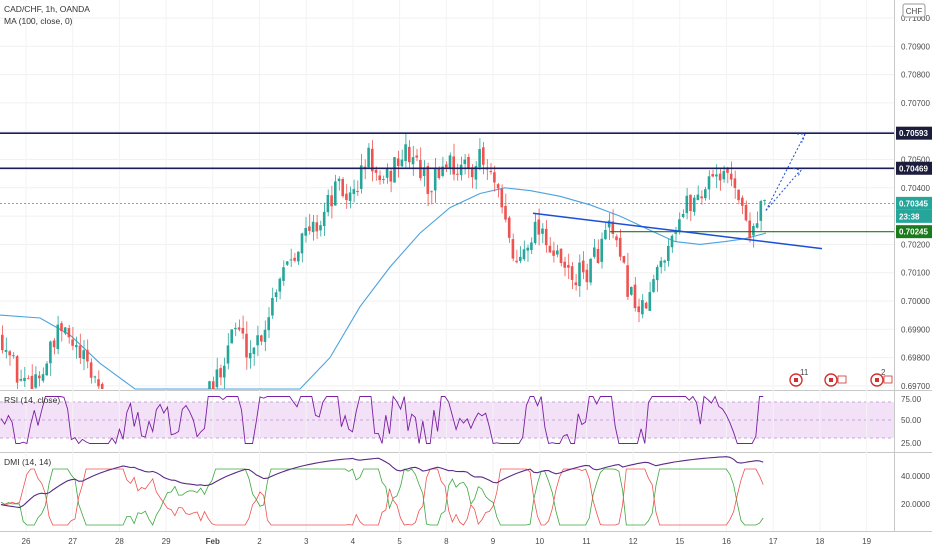 The height and width of the screenshot is (555, 932). What do you see at coordinates (915, 273) in the screenshot?
I see `price-tick-label: 0.70100` at bounding box center [915, 273].